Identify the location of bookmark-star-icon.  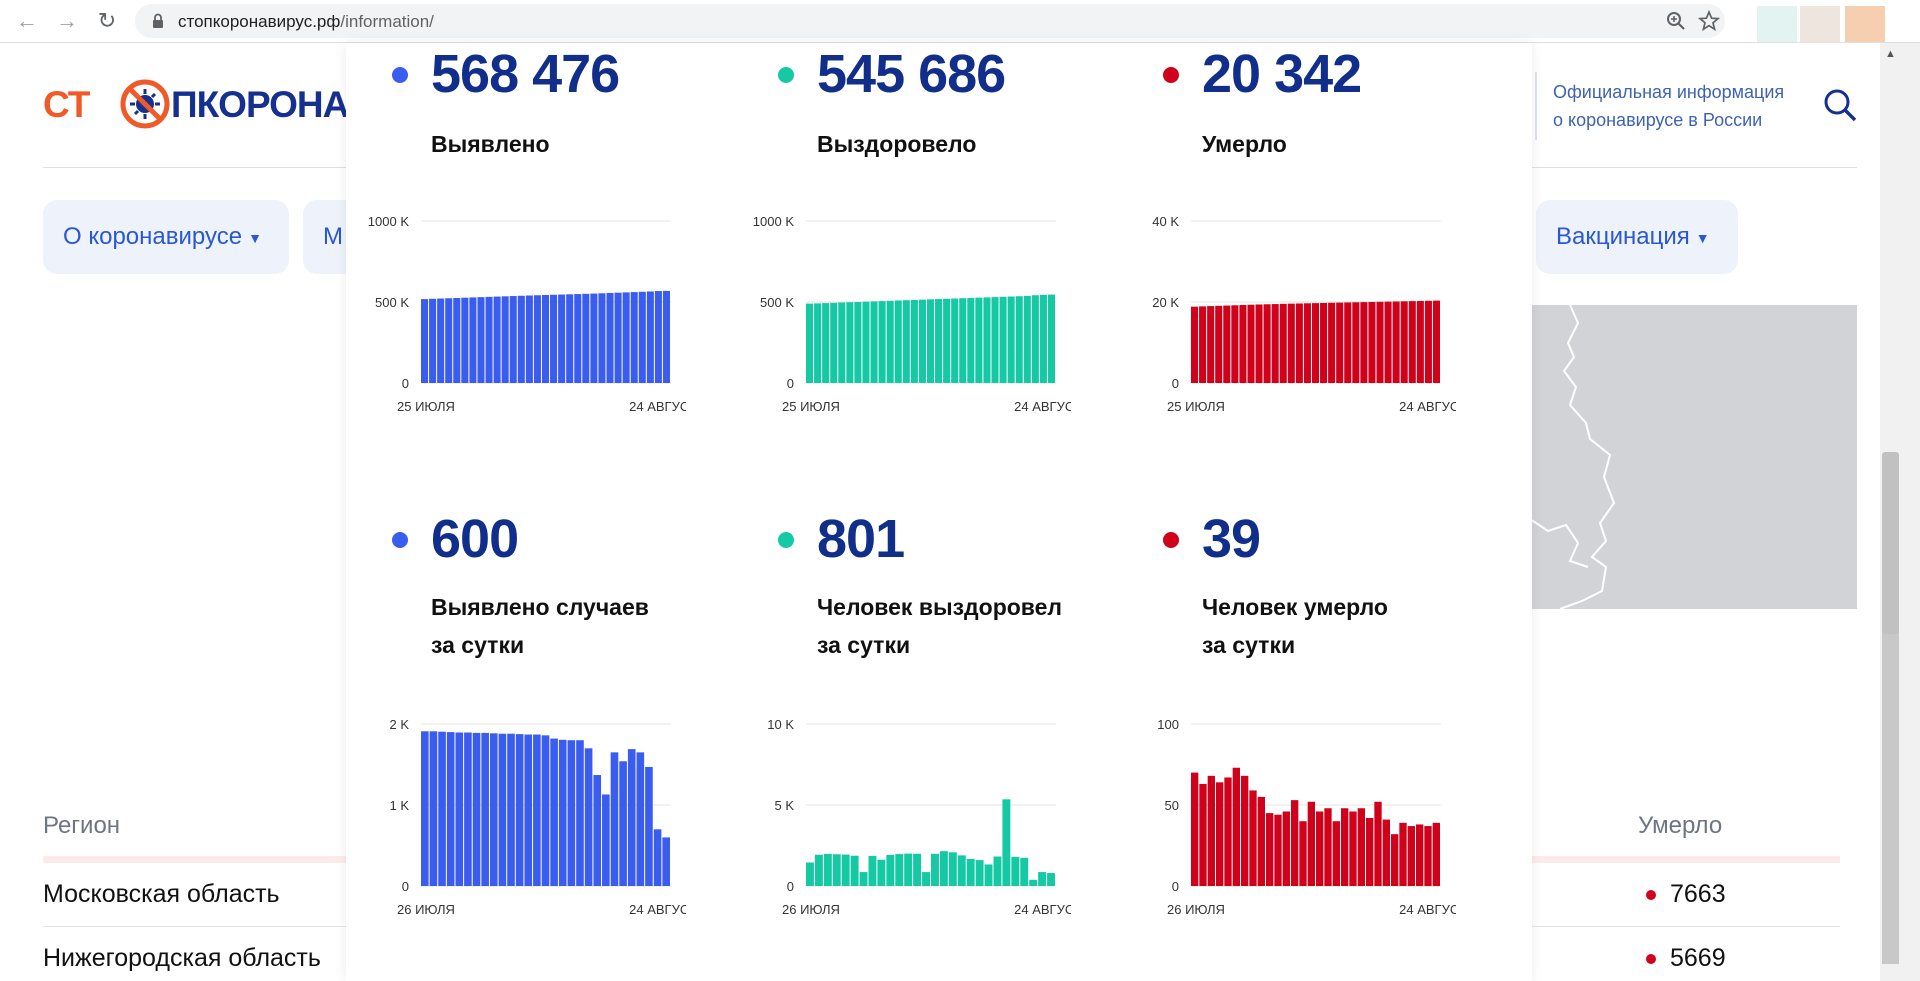
(1709, 21).